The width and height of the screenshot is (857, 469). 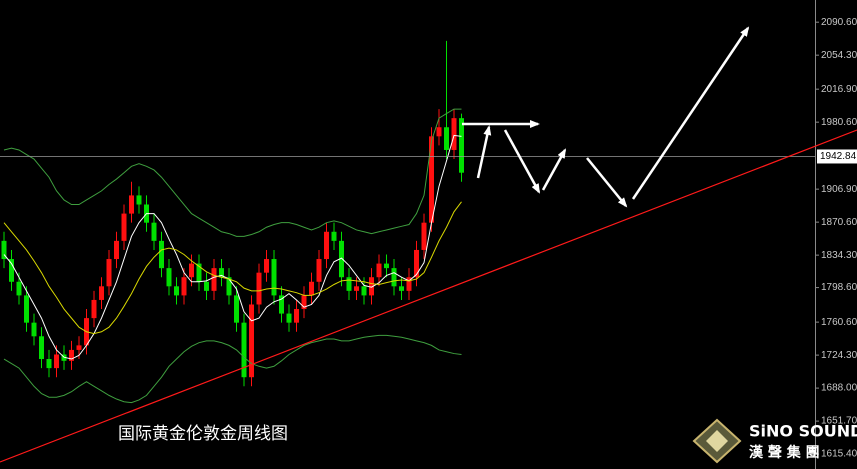 What do you see at coordinates (839, 122) in the screenshot?
I see `y-tick-label: 1980.60` at bounding box center [839, 122].